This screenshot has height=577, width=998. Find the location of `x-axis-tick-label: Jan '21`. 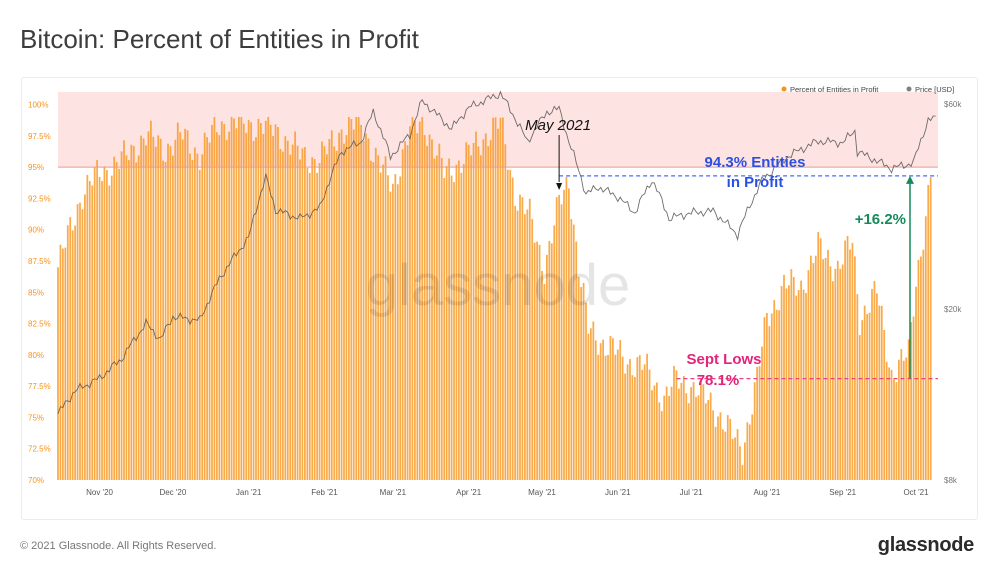

x-axis-tick-label: Jan '21 is located at coordinates (249, 492).